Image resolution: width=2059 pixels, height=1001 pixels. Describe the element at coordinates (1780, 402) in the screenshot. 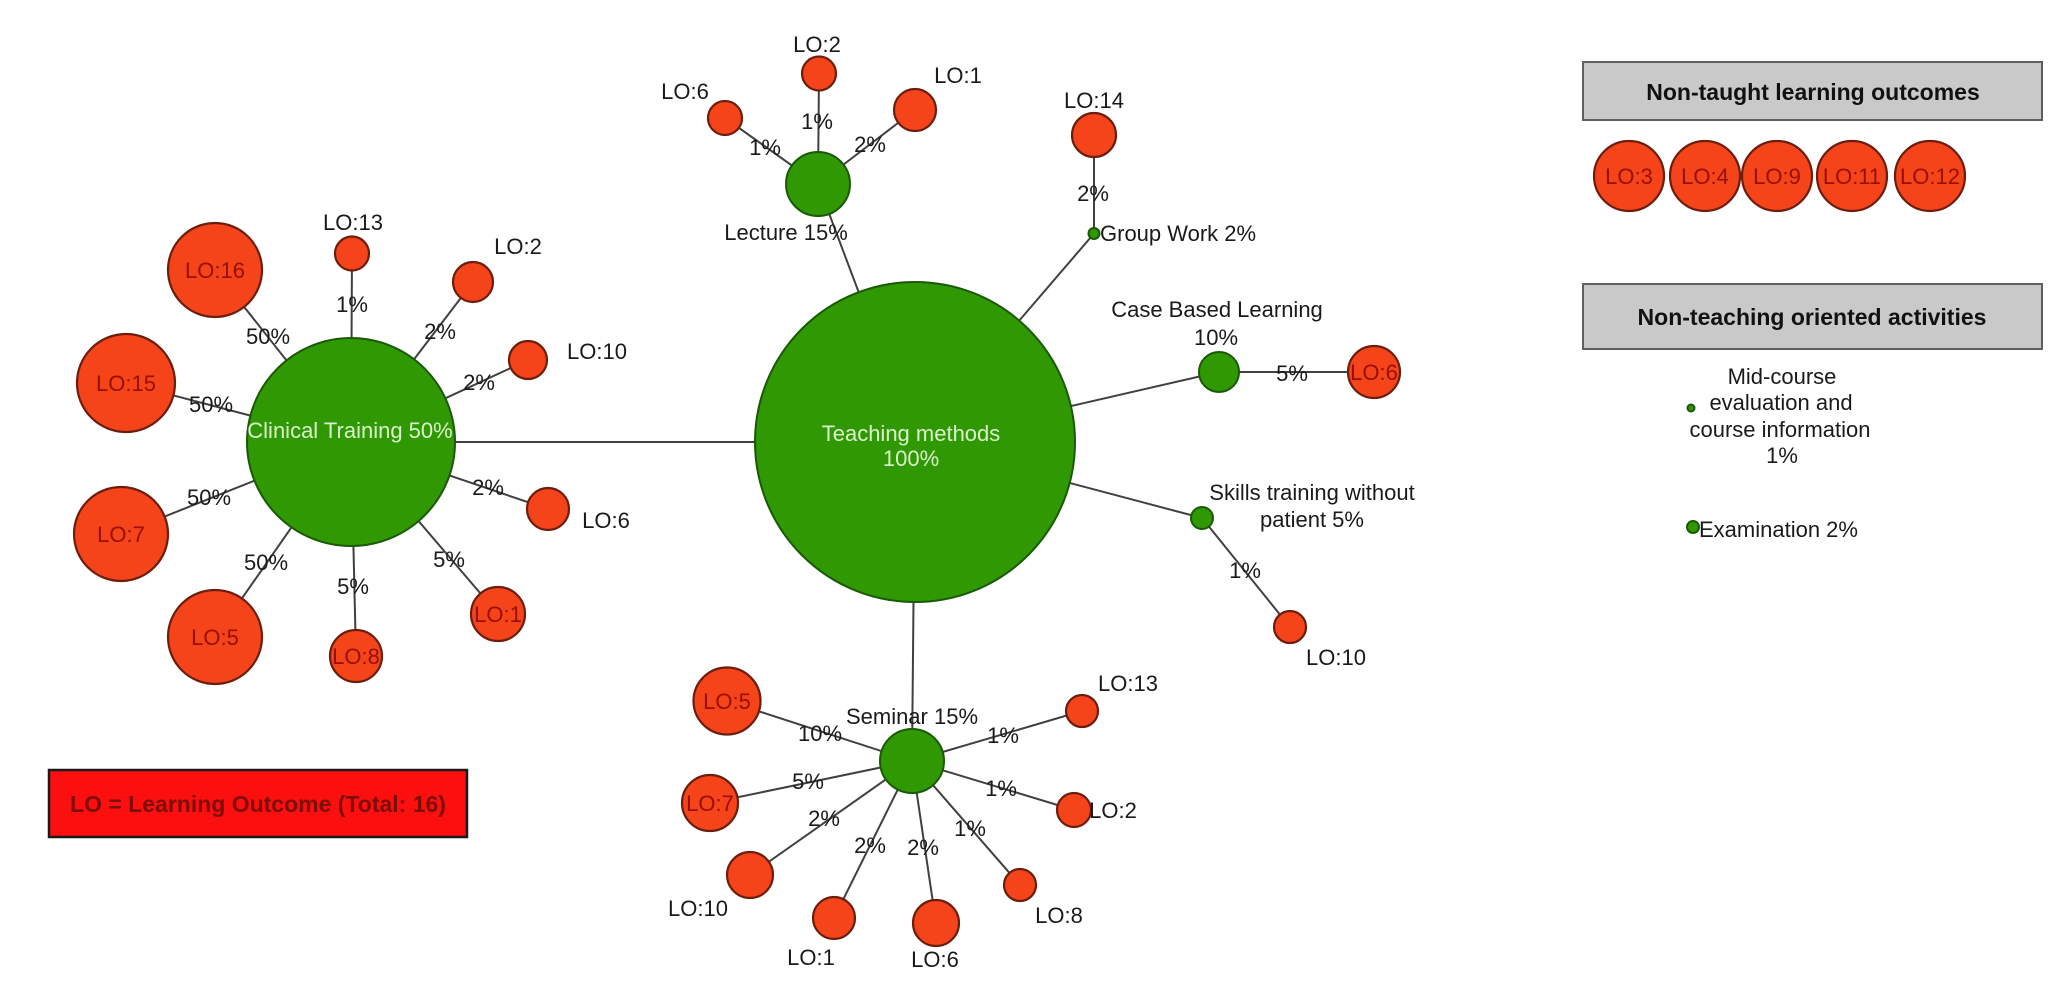

I see `svg-text: evaluation and` at that location.